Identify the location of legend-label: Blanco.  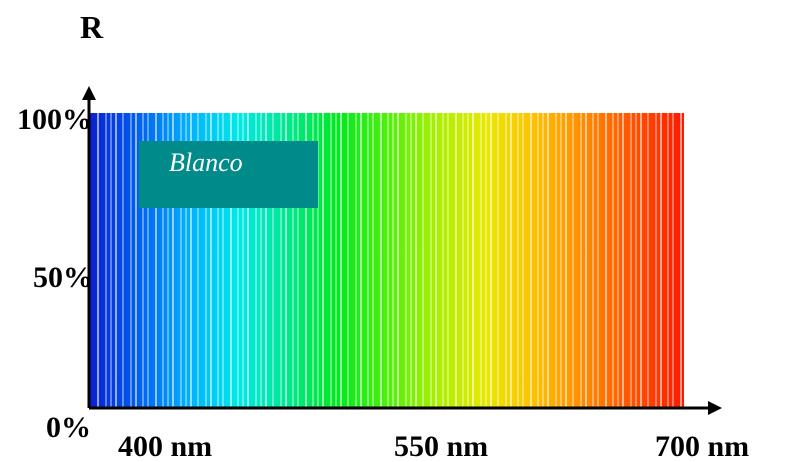
(206, 162).